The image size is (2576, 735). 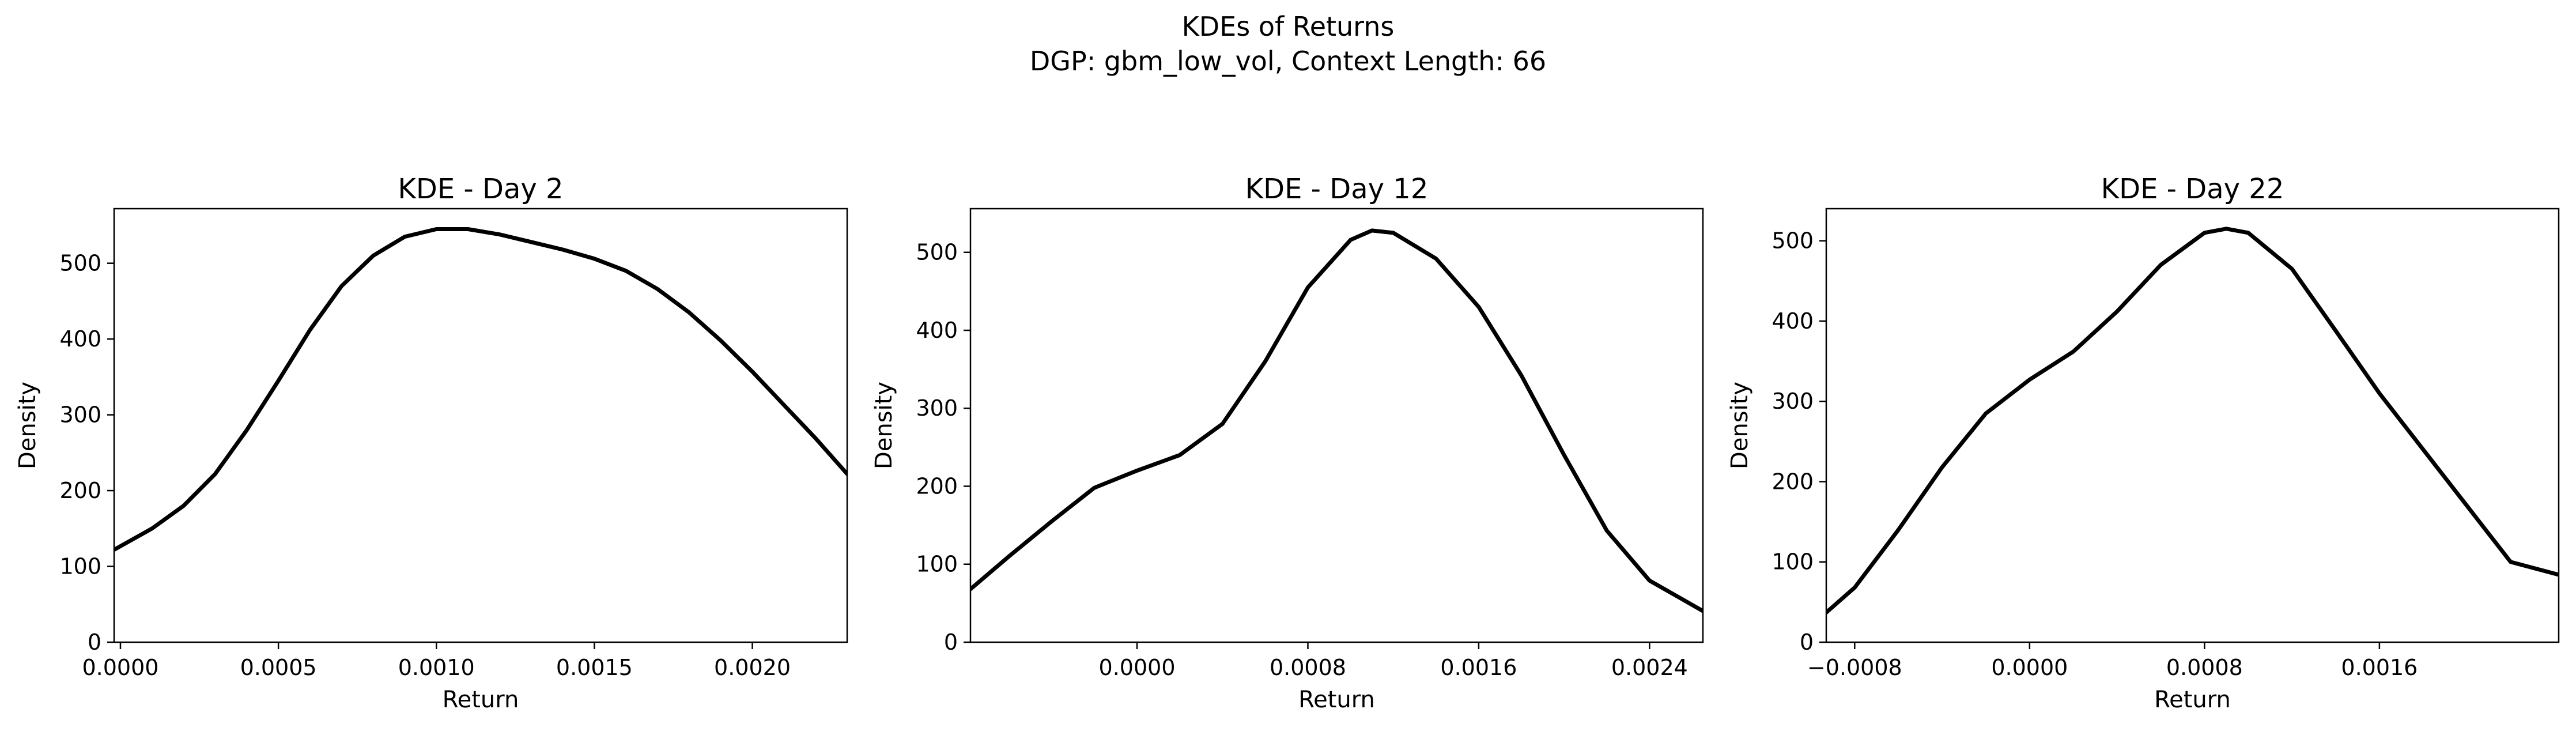 What do you see at coordinates (753, 667) in the screenshot?
I see `x-tick-label: 0.0020` at bounding box center [753, 667].